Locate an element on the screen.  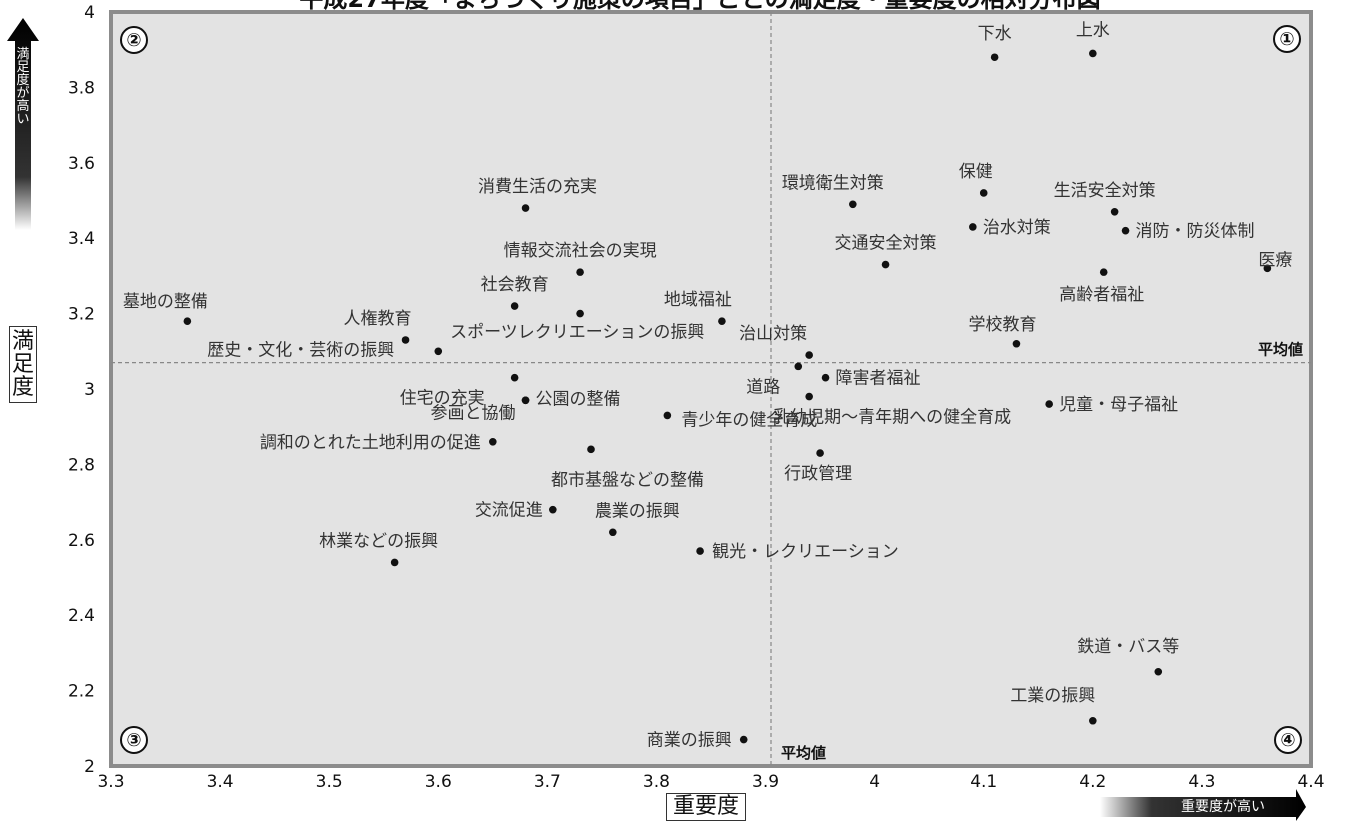
point-label: 上水 is located at coordinates (1093, 30).